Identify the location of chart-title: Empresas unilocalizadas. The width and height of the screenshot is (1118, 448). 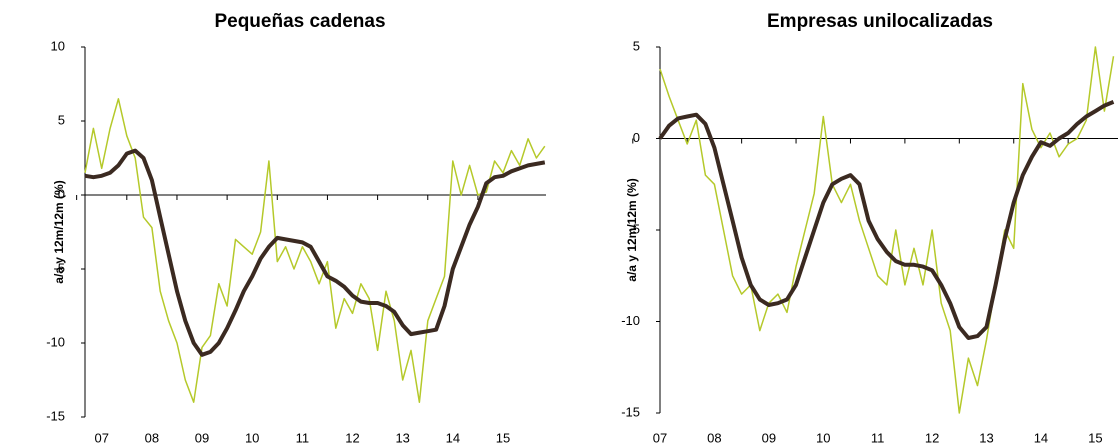
(880, 21).